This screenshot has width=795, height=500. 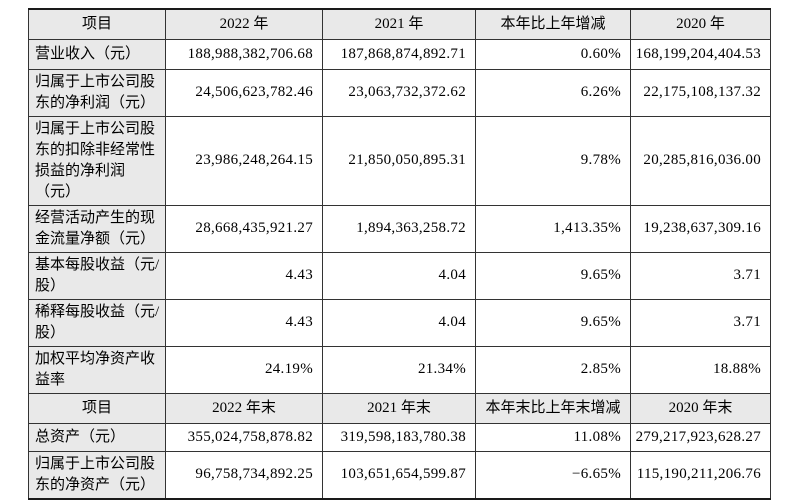 What do you see at coordinates (700, 160) in the screenshot?
I see `value-2020: 20,285,816,036.00` at bounding box center [700, 160].